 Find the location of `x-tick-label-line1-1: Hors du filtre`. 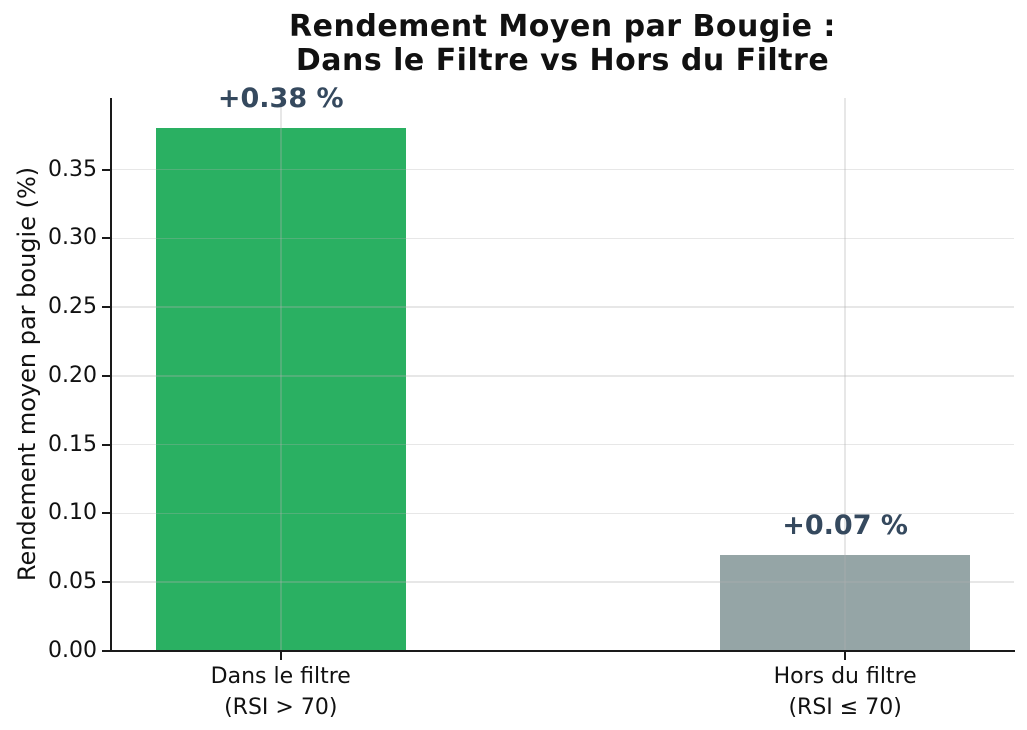

x-tick-label-line1-1: Hors du filtre is located at coordinates (845, 676).